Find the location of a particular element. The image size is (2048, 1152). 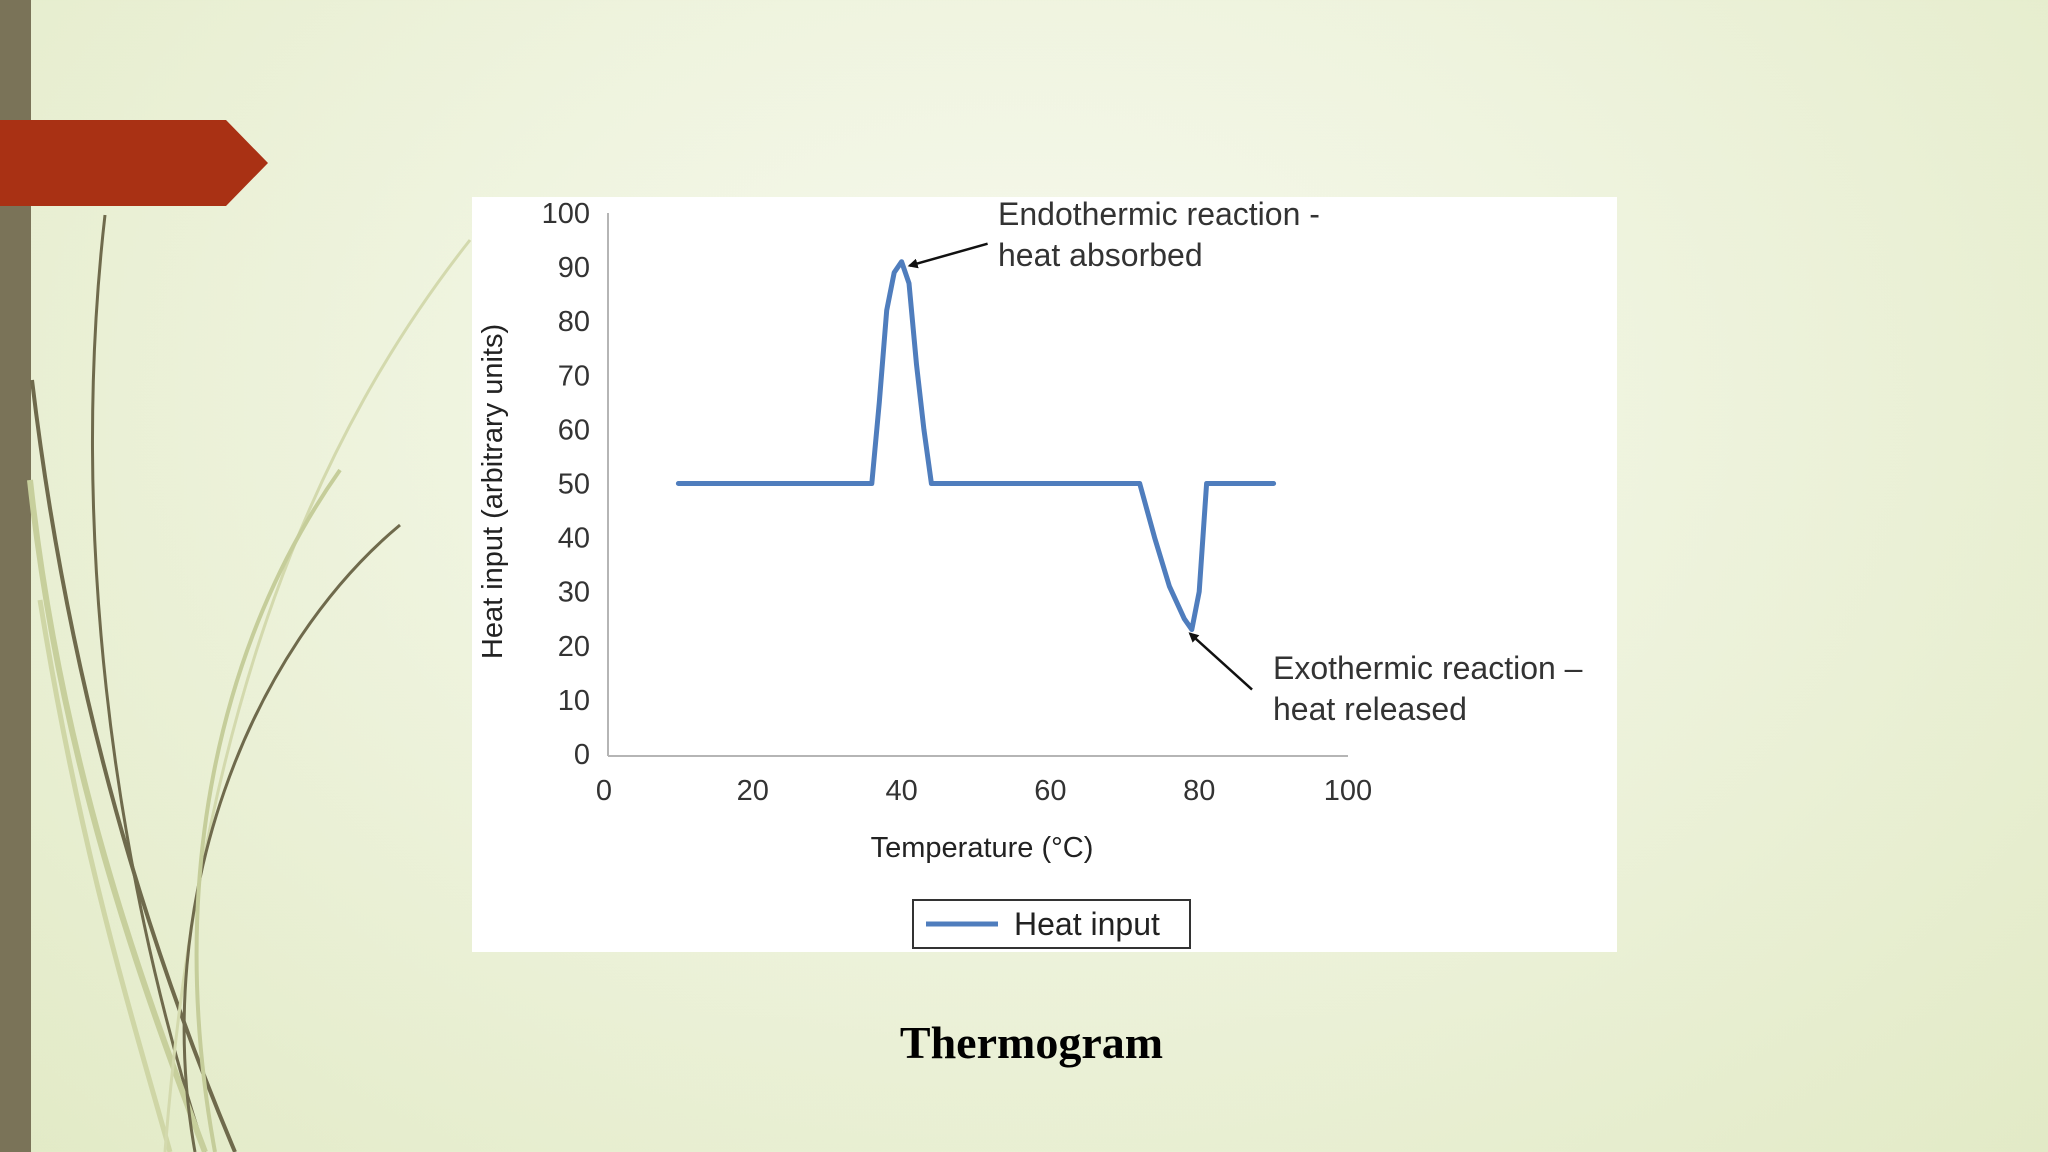

y-axis-title: Heat input (arbitrary units) is located at coordinates (493, 491).